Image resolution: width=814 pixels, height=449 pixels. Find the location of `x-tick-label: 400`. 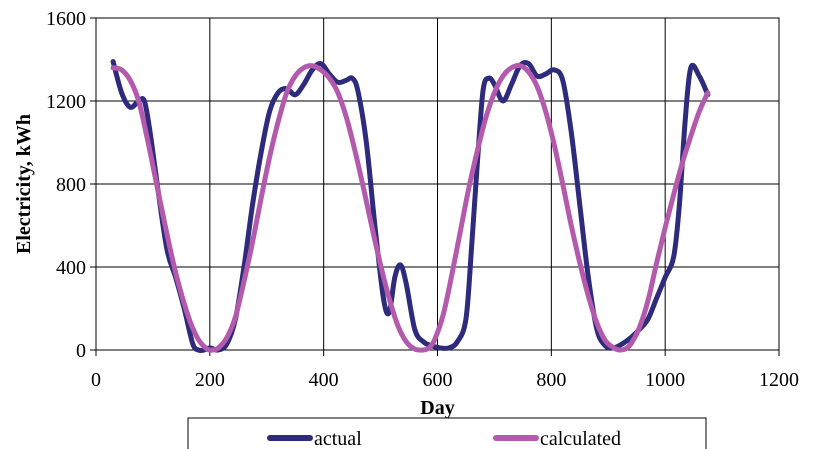

x-tick-label: 400 is located at coordinates (324, 380).